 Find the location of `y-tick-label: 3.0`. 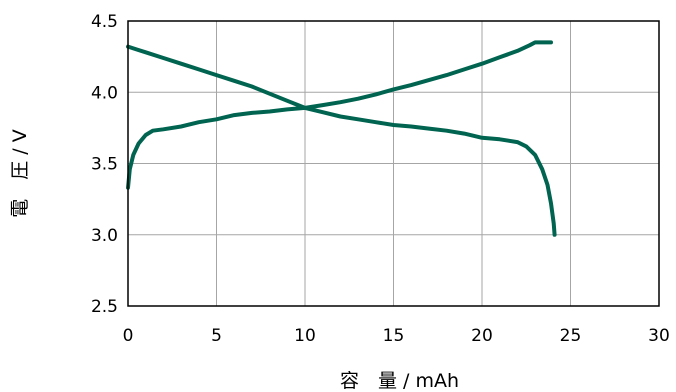

y-tick-label: 3.0 is located at coordinates (104, 236).